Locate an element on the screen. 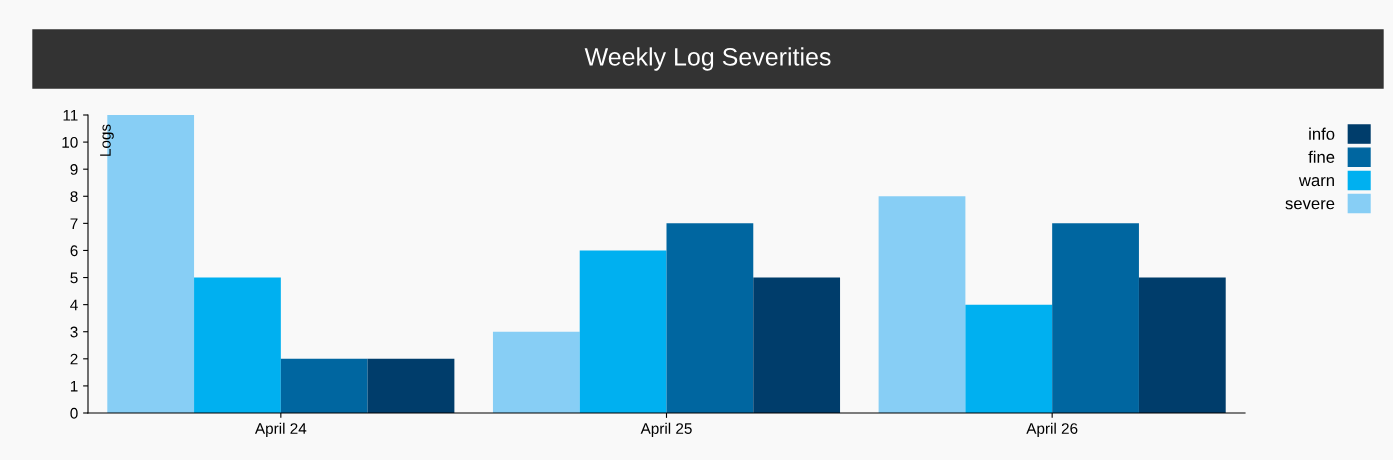 This screenshot has height=460, width=1393. x-tick-label: April 24 is located at coordinates (280, 429).